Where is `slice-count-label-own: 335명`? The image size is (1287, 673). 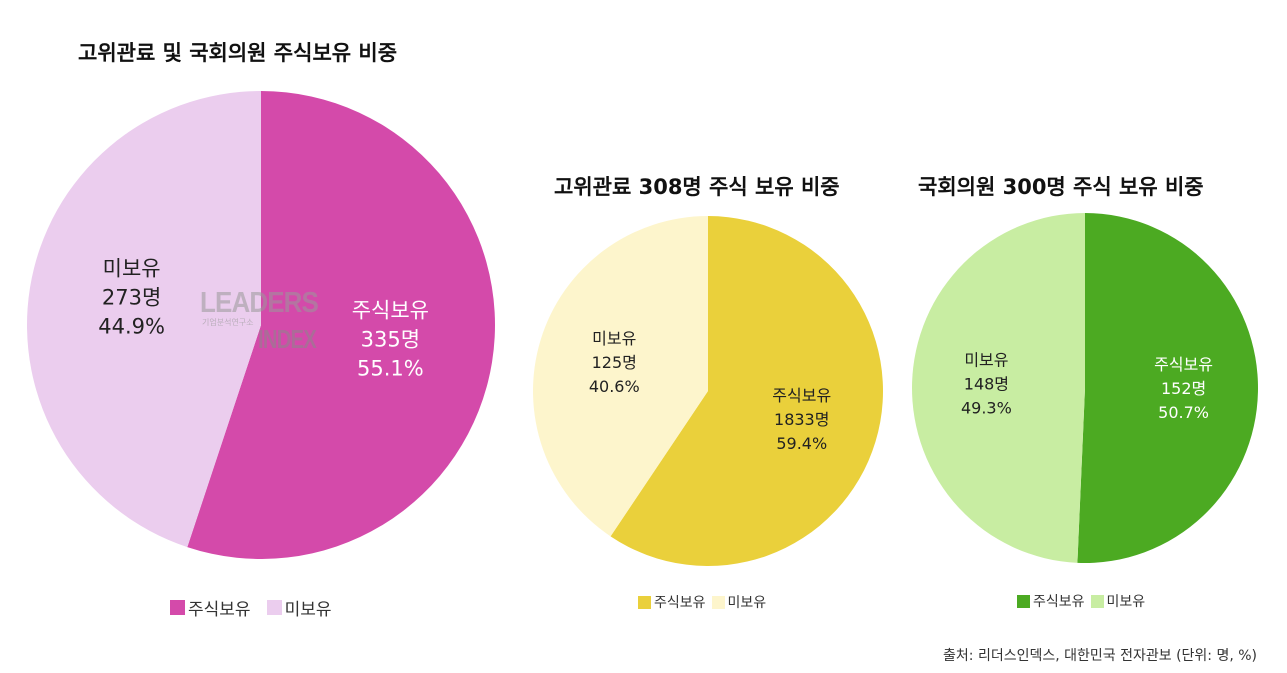
slice-count-label-own: 335명 is located at coordinates (390, 339).